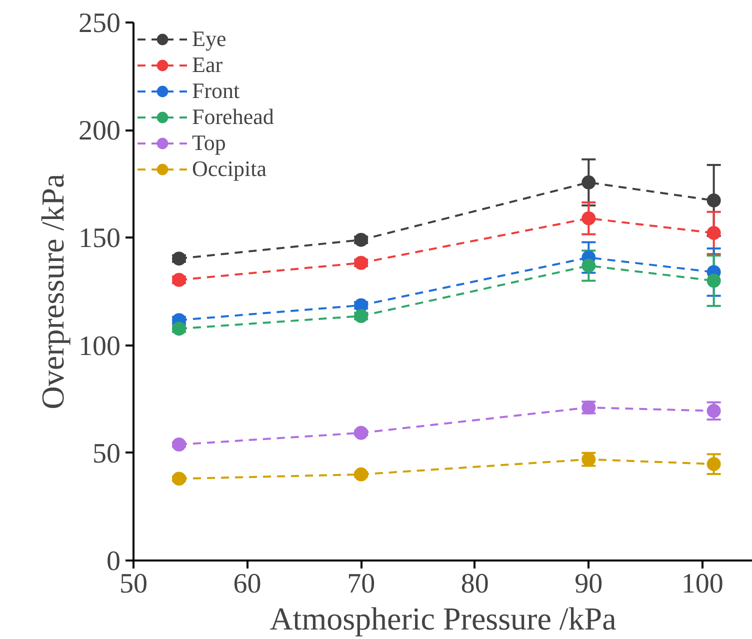 The image size is (752, 639). Describe the element at coordinates (443, 618) in the screenshot. I see `x-axis-title: Atmospheric Pressure /kPa` at that location.